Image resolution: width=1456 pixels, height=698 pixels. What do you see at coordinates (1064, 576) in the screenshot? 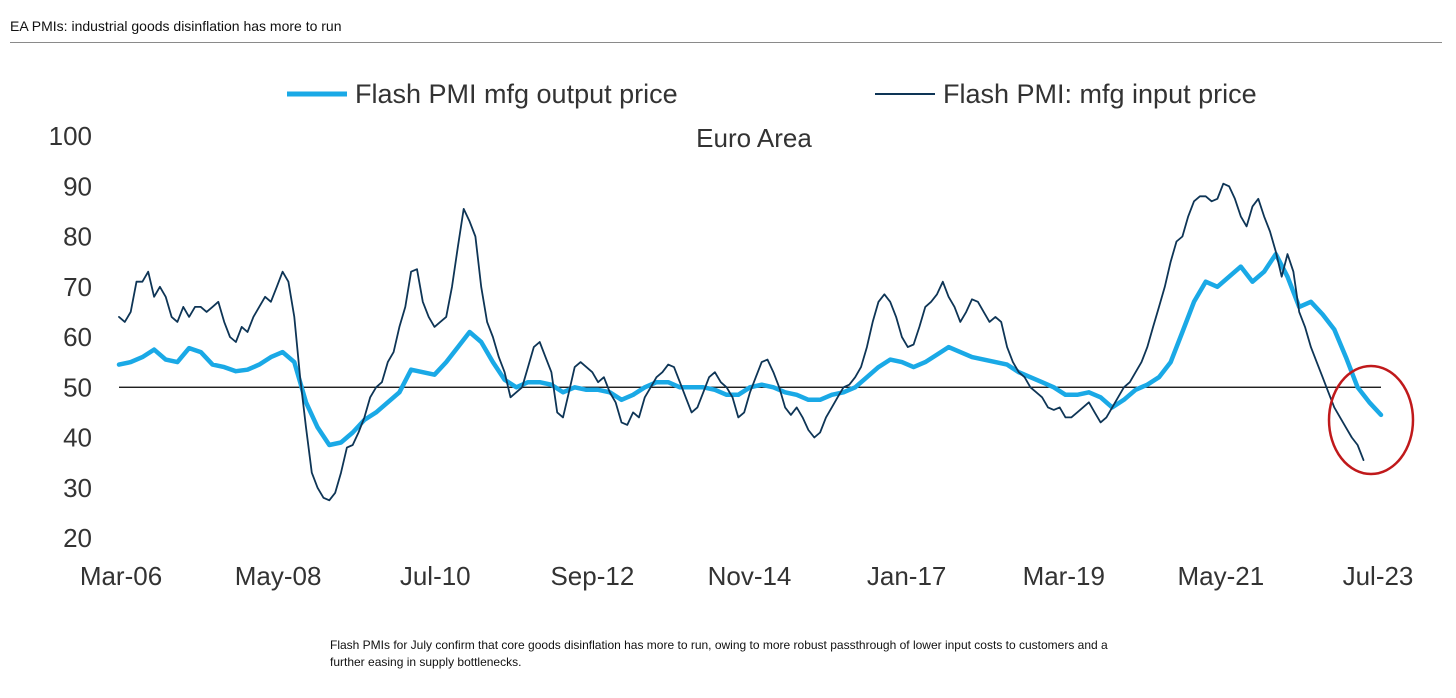
I see `x-tick-label: Mar-19` at bounding box center [1064, 576].